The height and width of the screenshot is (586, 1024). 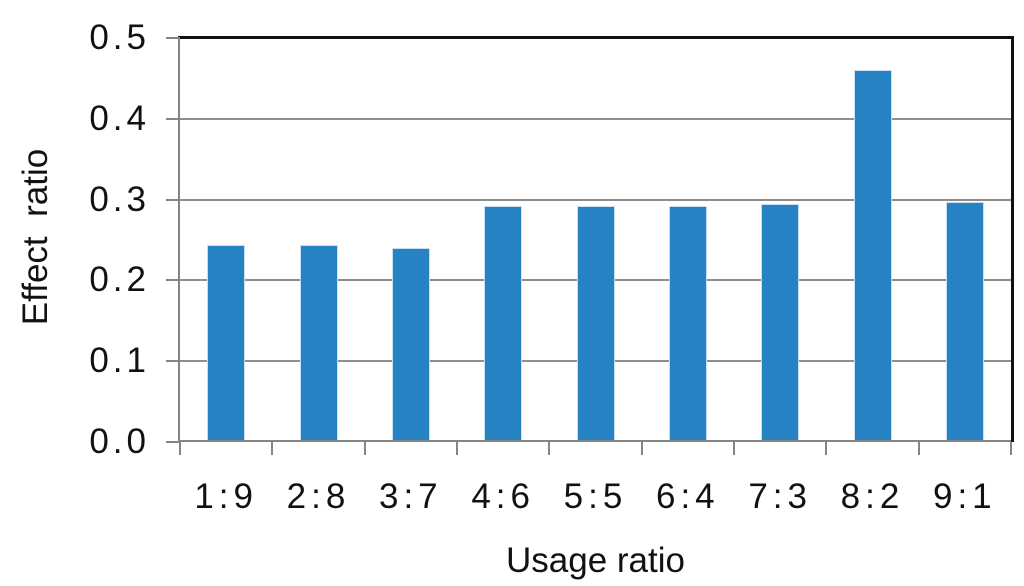 What do you see at coordinates (964, 496) in the screenshot?
I see `x-tick-label: 9:1` at bounding box center [964, 496].